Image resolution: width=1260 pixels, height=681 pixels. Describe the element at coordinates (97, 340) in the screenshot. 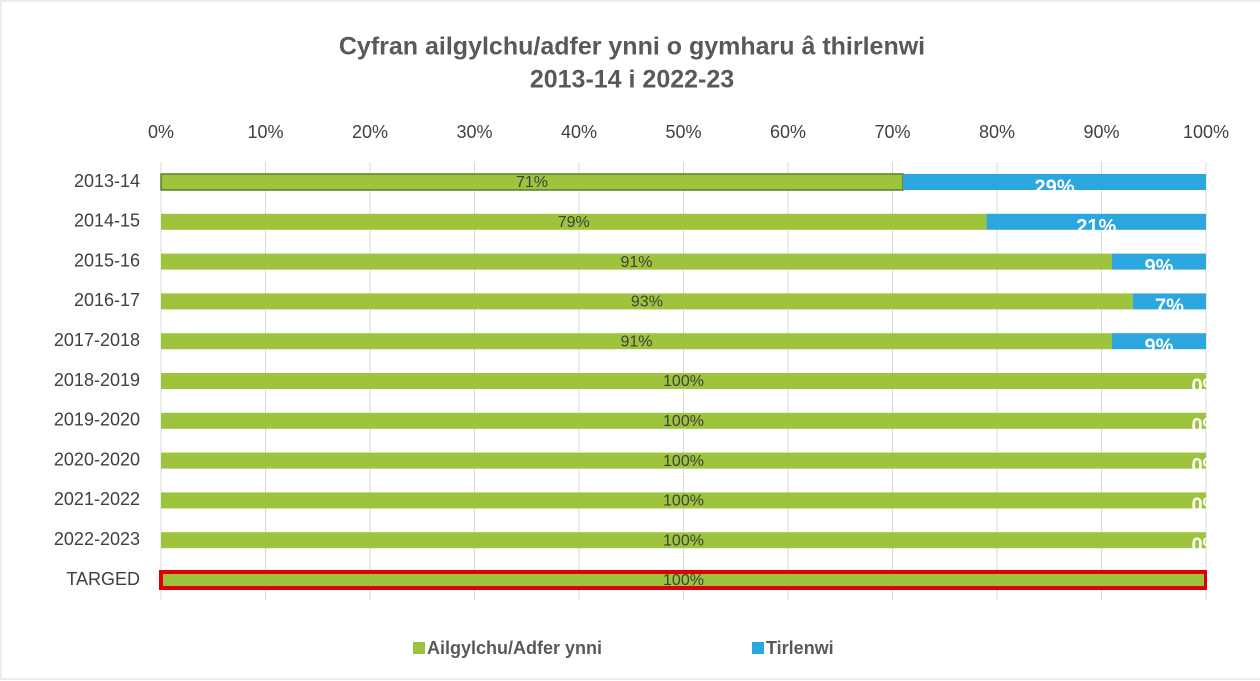

I see `y-tick-label: 2017-2018` at that location.